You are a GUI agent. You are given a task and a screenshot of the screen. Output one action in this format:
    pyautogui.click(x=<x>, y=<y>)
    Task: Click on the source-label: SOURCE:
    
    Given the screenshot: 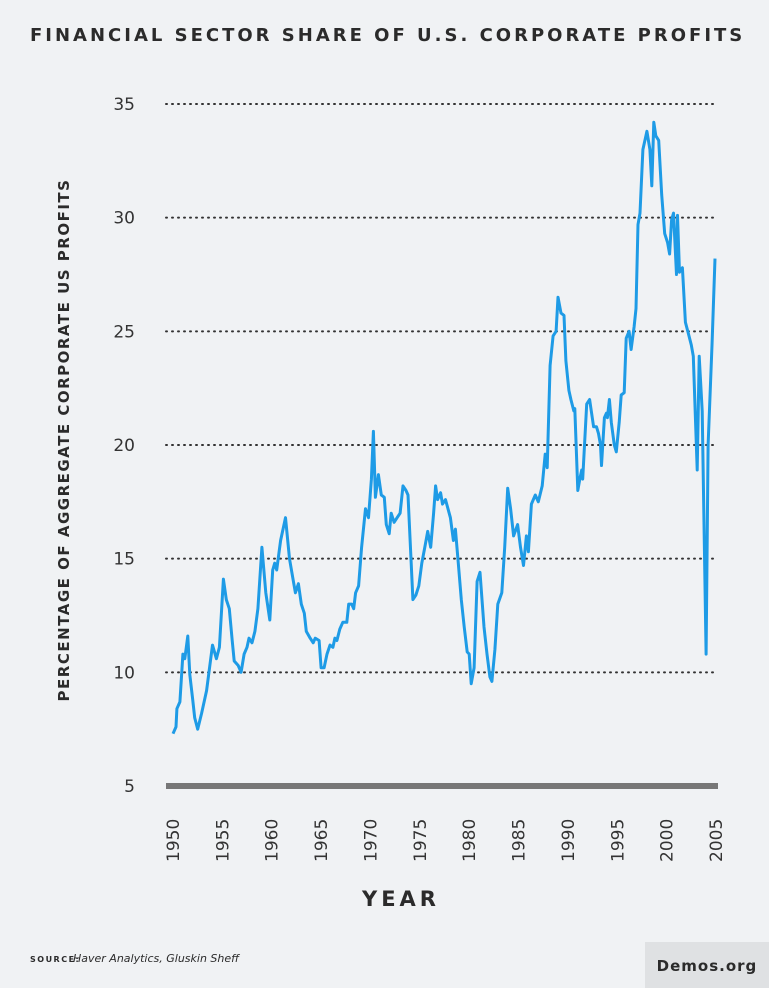 What is the action you would take?
    pyautogui.click(x=55, y=959)
    